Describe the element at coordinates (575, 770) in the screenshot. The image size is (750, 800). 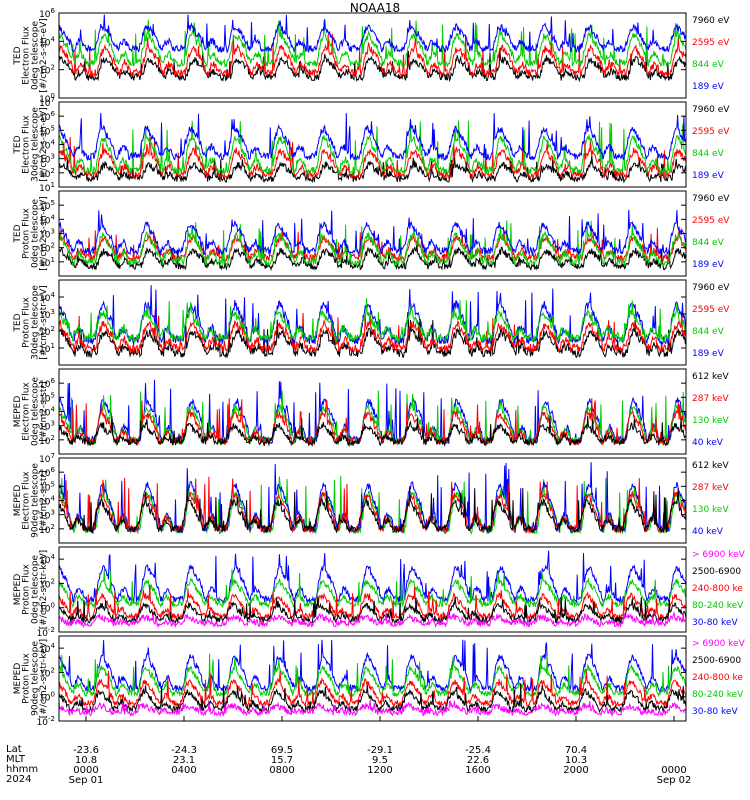
I see `x-tick-hhmm: 2000` at that location.